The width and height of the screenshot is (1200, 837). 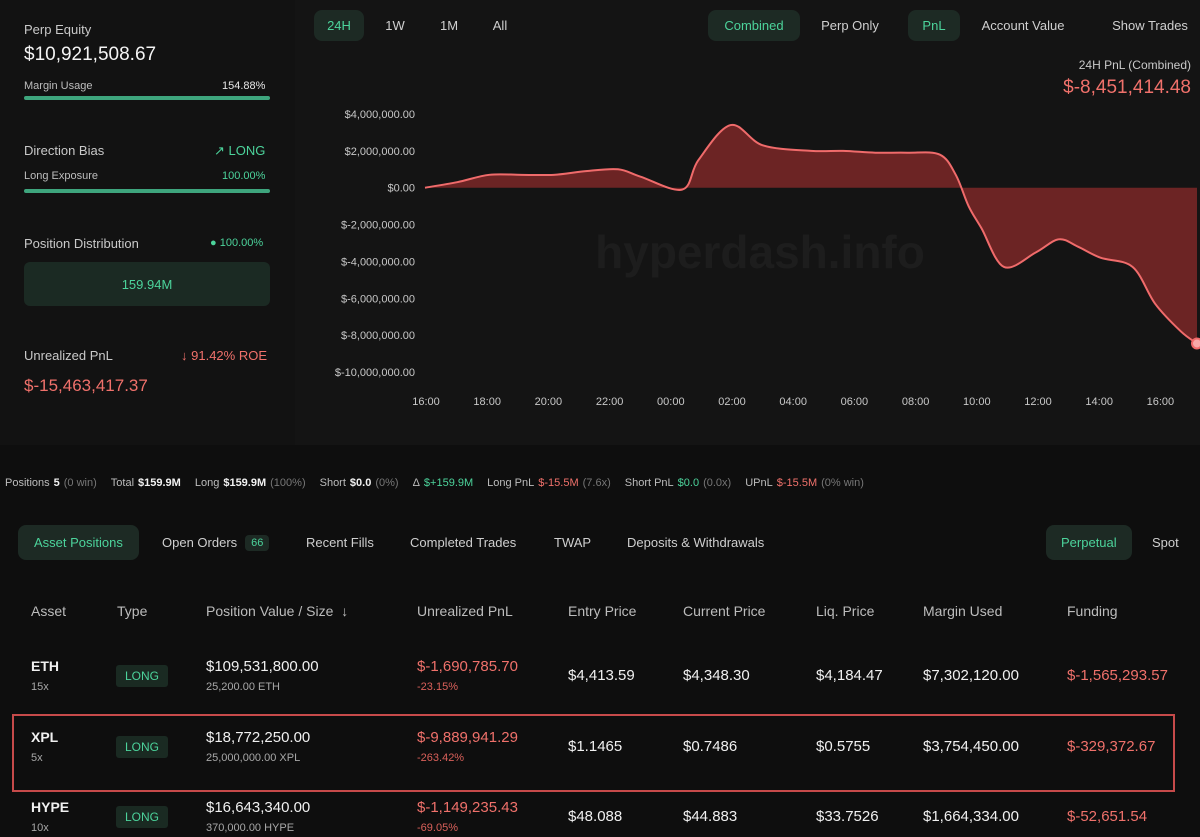 What do you see at coordinates (277, 611) in the screenshot?
I see `col-position-value-wrap: Position Value / Size ↓` at bounding box center [277, 611].